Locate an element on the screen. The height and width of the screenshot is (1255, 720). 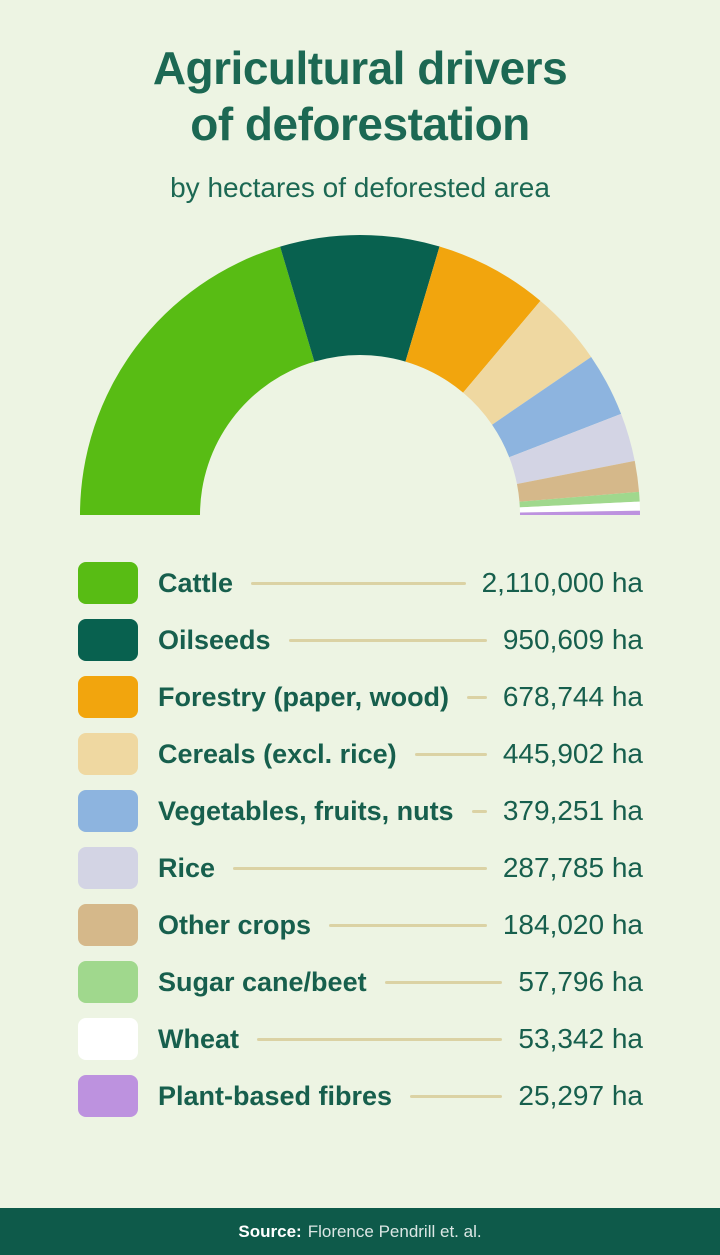
gauge-segment-vegetables-fruits-nuts is located at coordinates (557, 407).